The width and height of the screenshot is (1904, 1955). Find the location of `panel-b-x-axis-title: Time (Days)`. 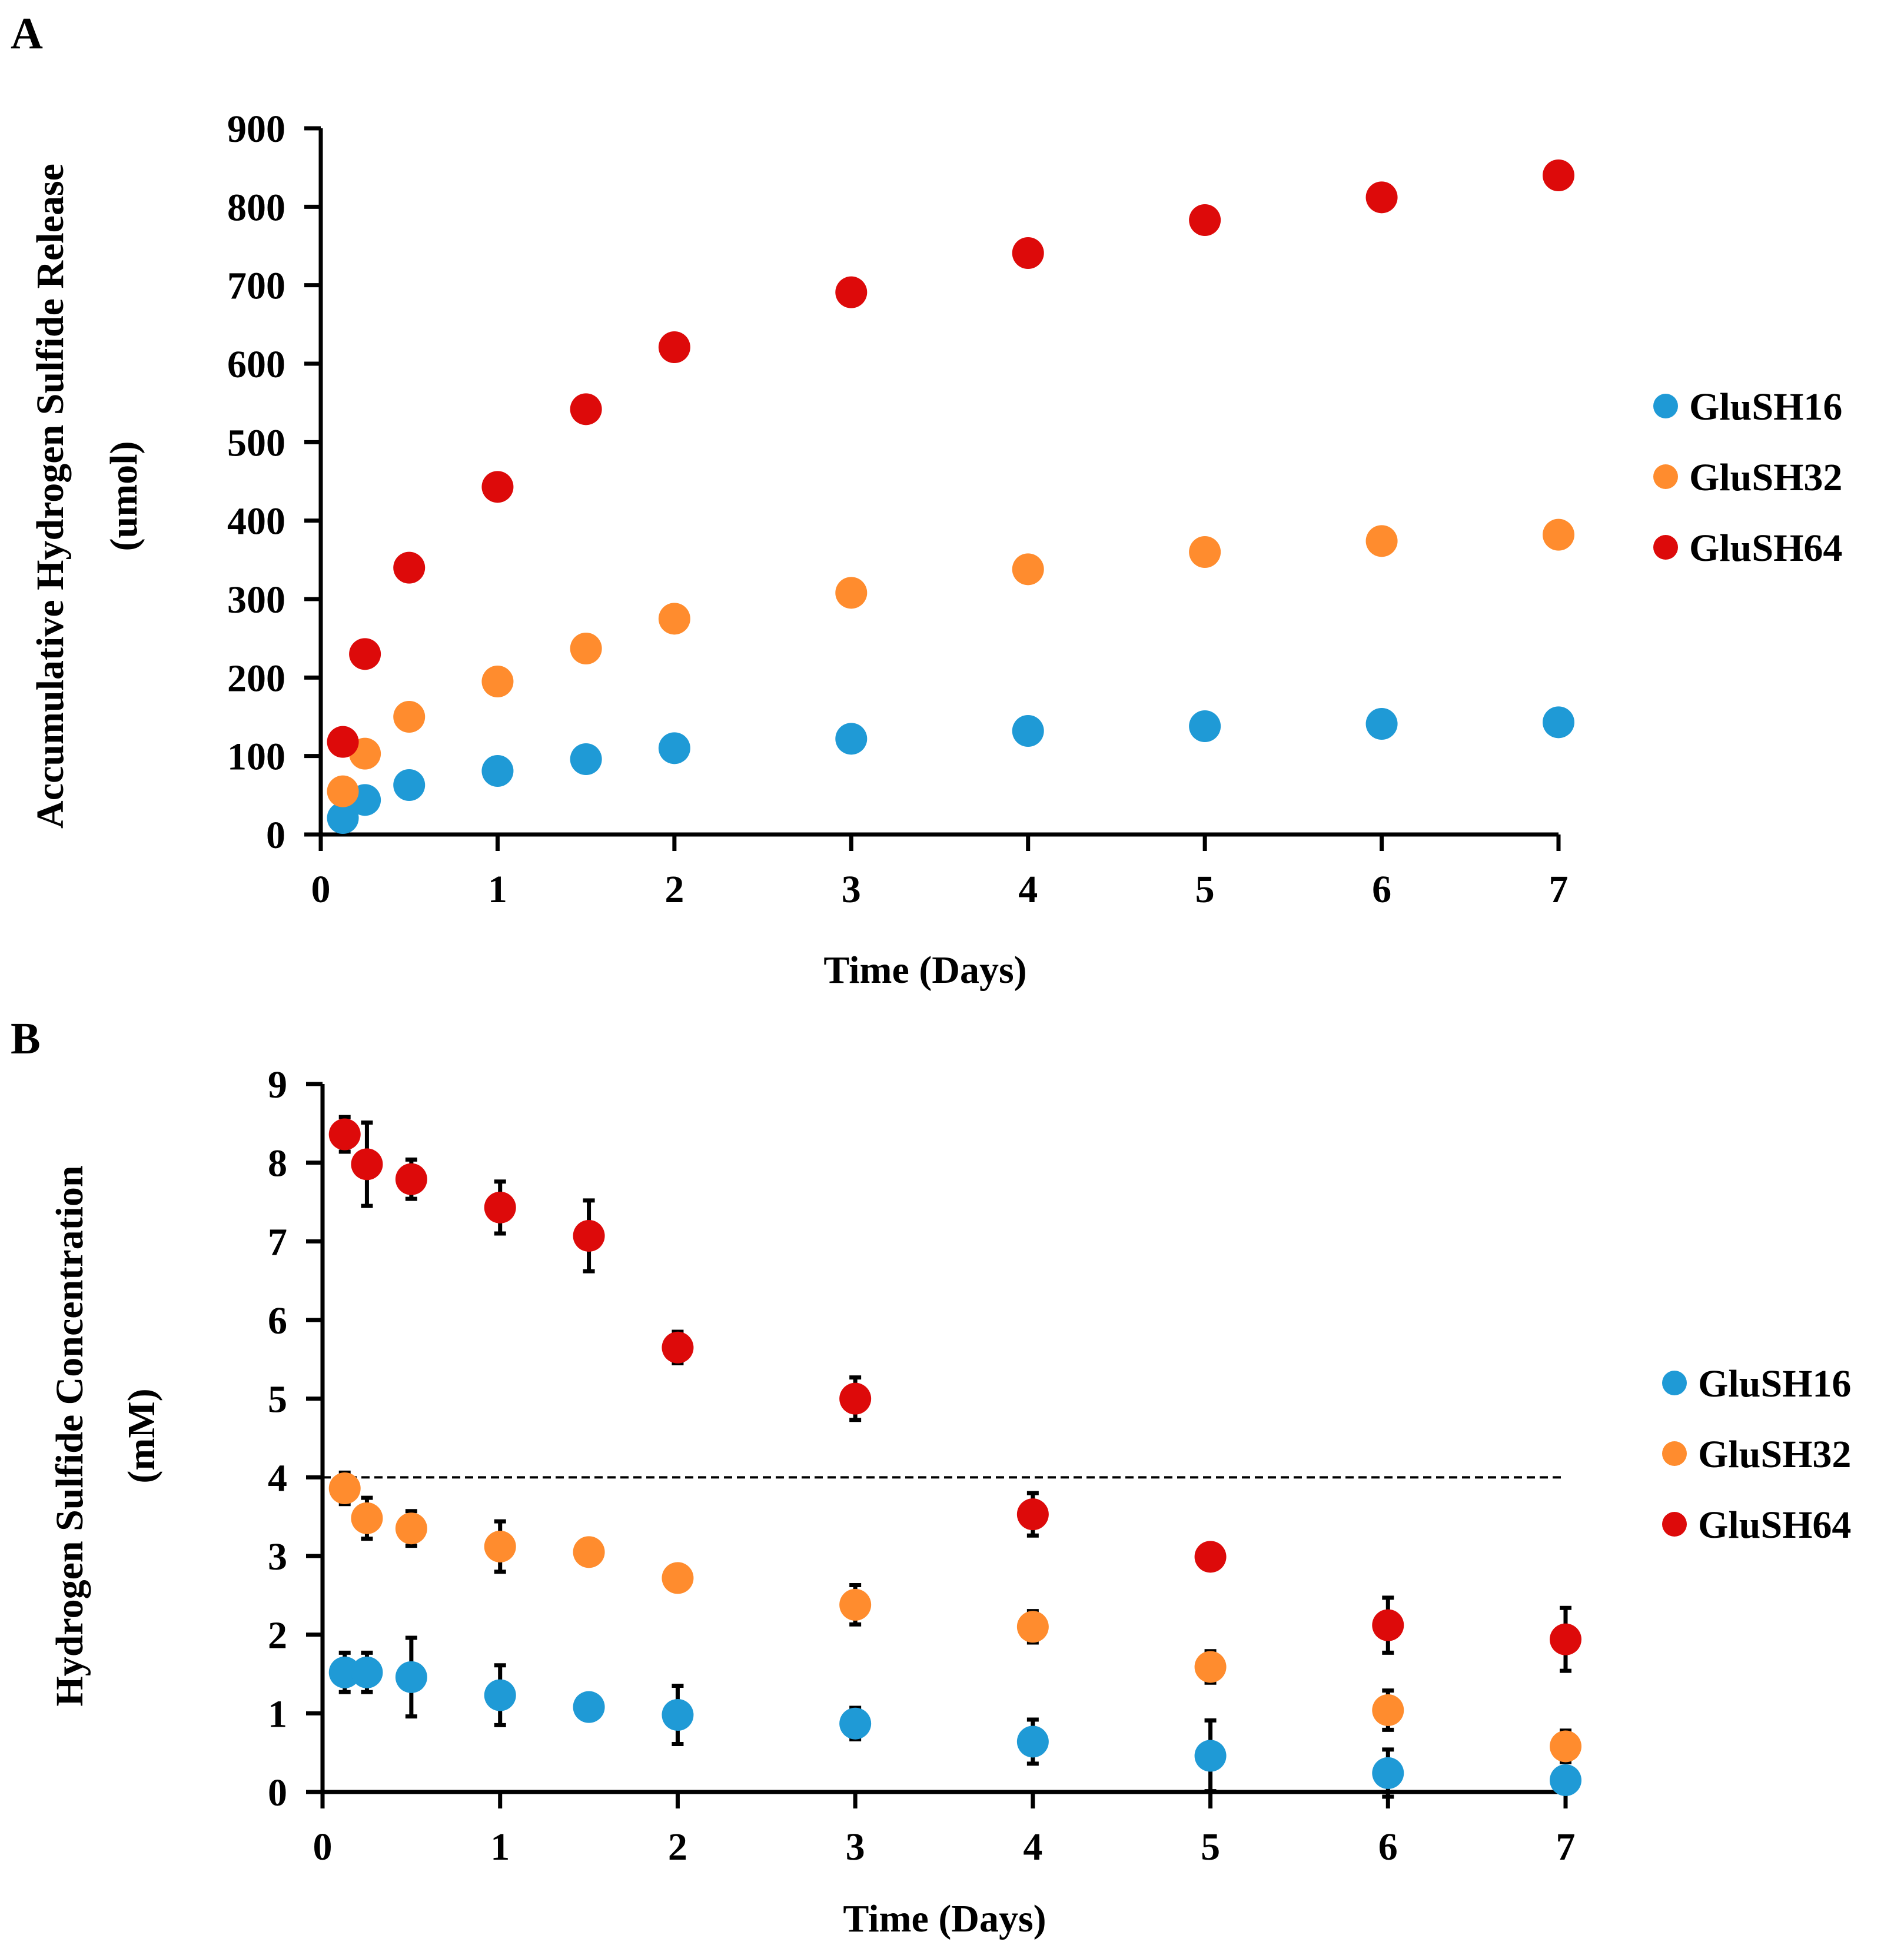

panel-b-x-axis-title: Time (Days) is located at coordinates (945, 1918).